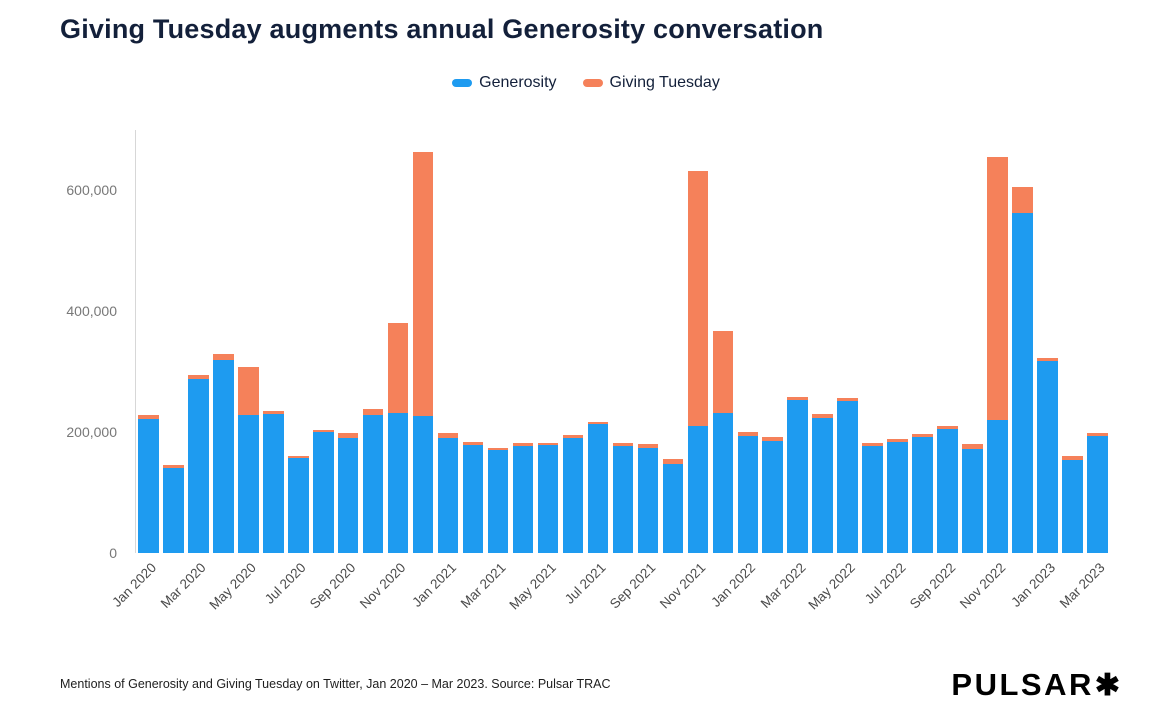  Describe the element at coordinates (333, 586) in the screenshot. I see `x-tick-label: Sep 2020` at that location.